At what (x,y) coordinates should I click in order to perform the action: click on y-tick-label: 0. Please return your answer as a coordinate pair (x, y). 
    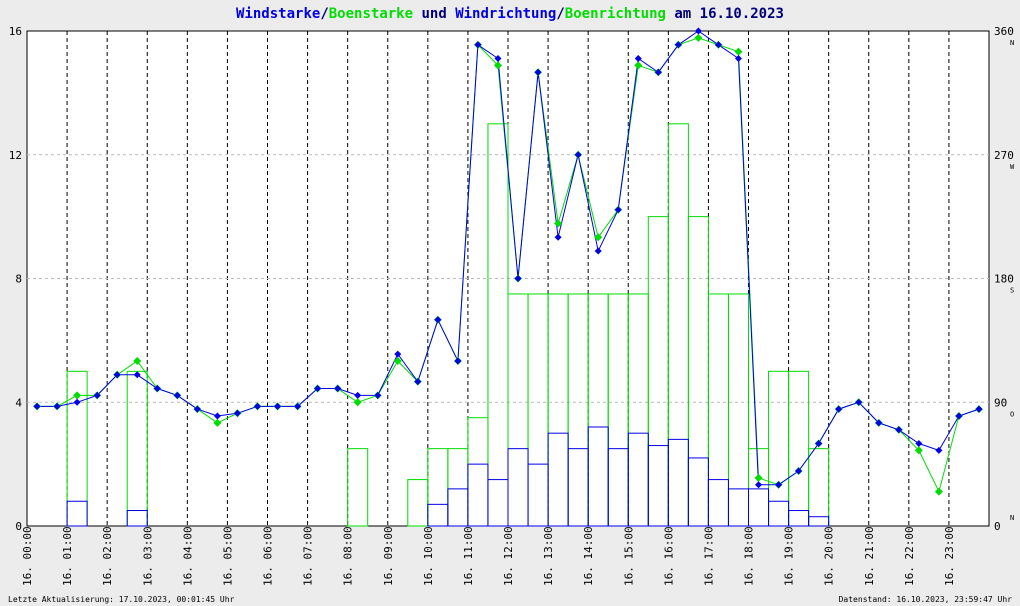
    Looking at the image, I should click on (18, 526).